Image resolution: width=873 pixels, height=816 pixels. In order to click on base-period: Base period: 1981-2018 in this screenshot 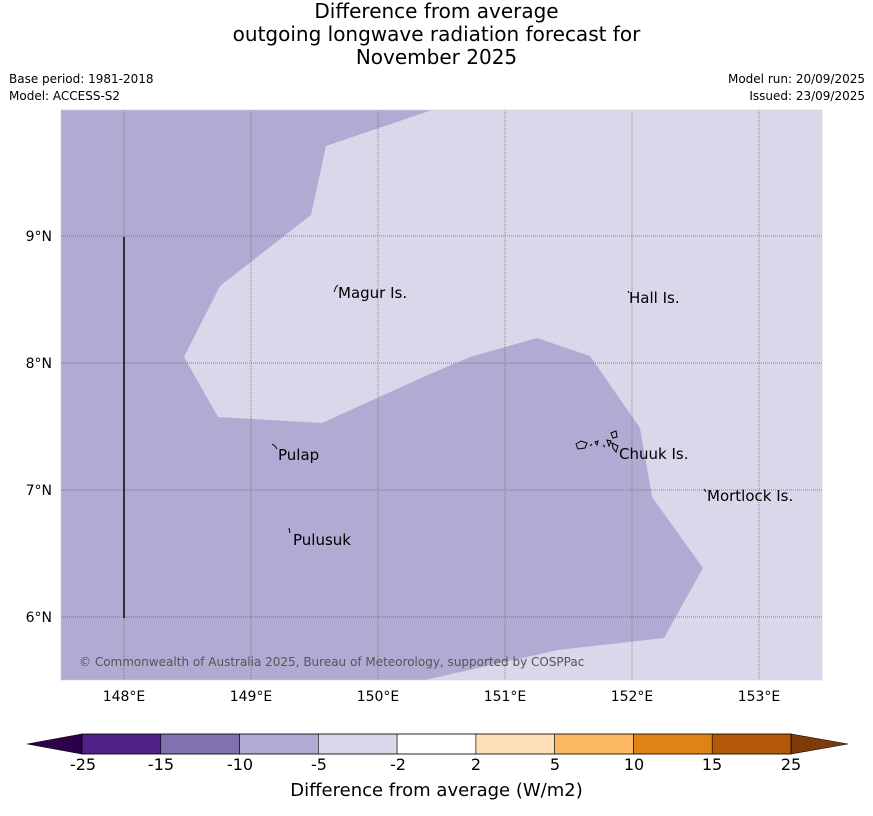, I will do `click(81, 79)`.